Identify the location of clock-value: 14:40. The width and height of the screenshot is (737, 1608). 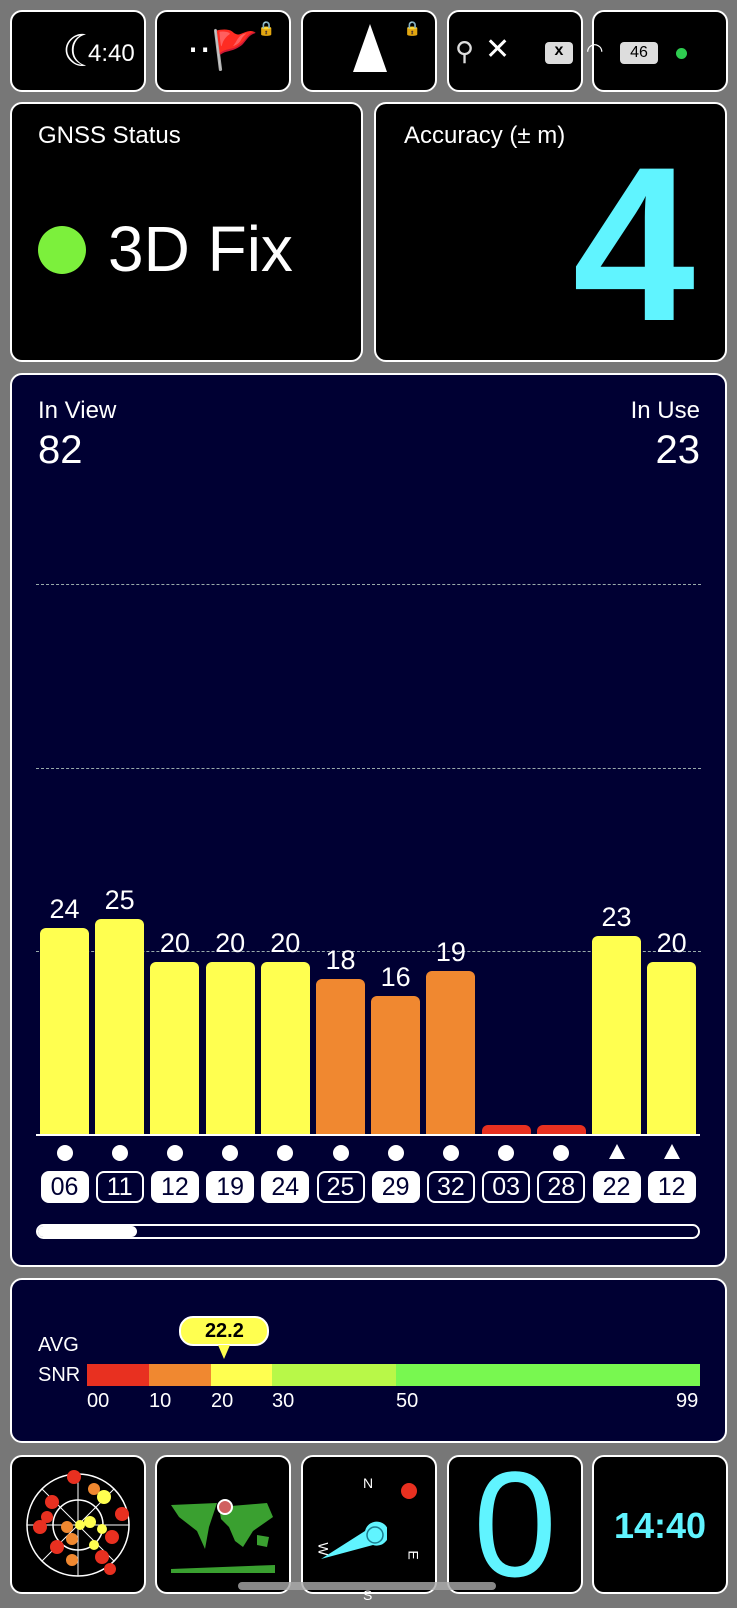
(660, 1525).